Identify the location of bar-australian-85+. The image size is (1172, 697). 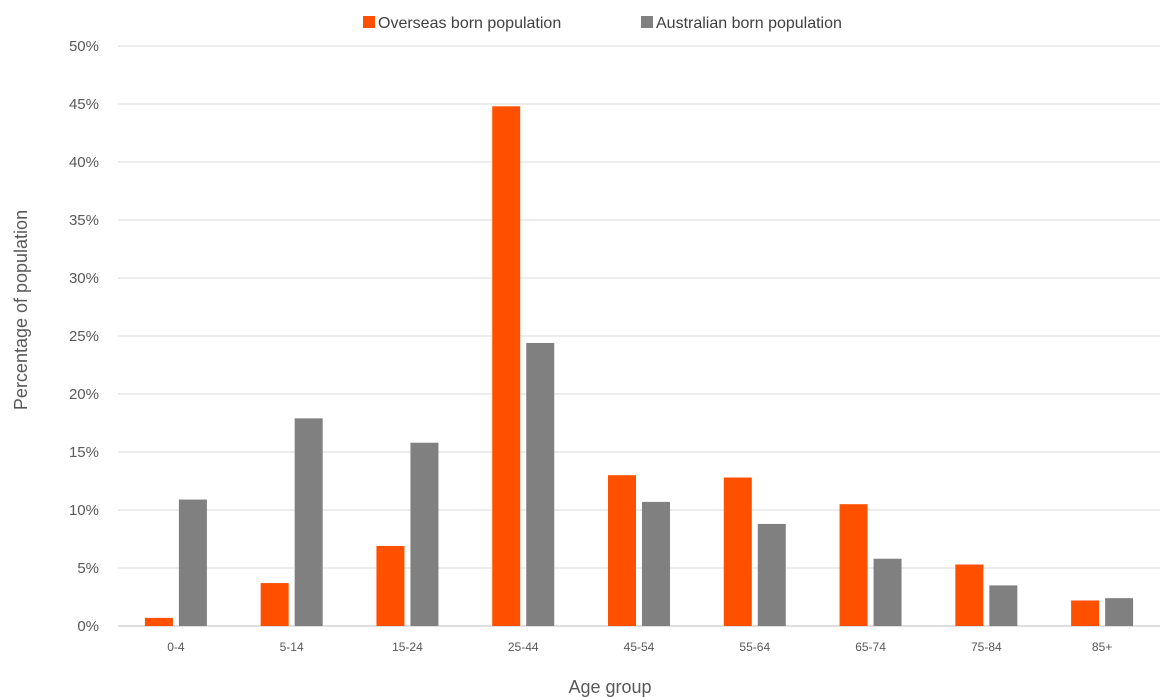
(1119, 612).